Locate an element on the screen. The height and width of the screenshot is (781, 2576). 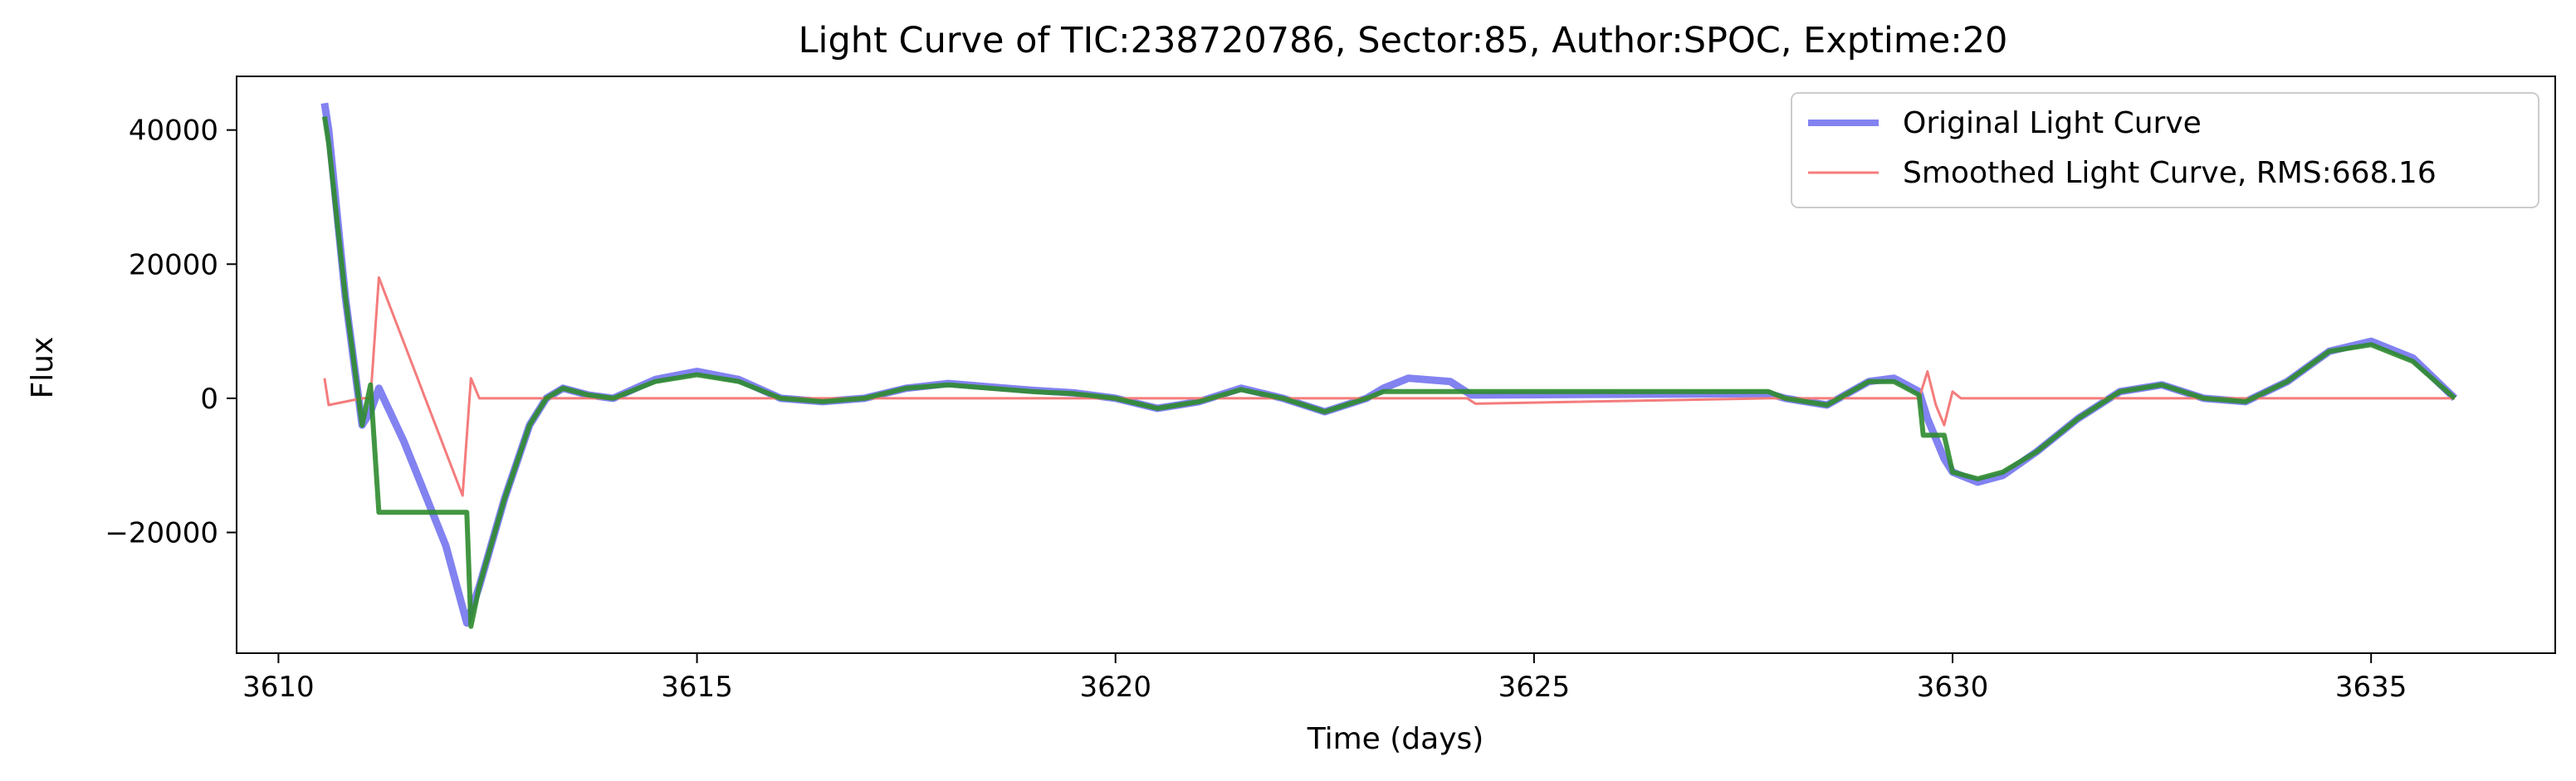
x-tick-label: 3630 is located at coordinates (1953, 687).